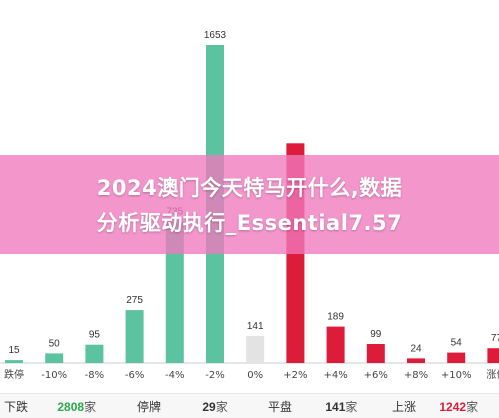 This screenshot has height=418, width=499. I want to click on x-tick-label-2: -8%, so click(94, 375).